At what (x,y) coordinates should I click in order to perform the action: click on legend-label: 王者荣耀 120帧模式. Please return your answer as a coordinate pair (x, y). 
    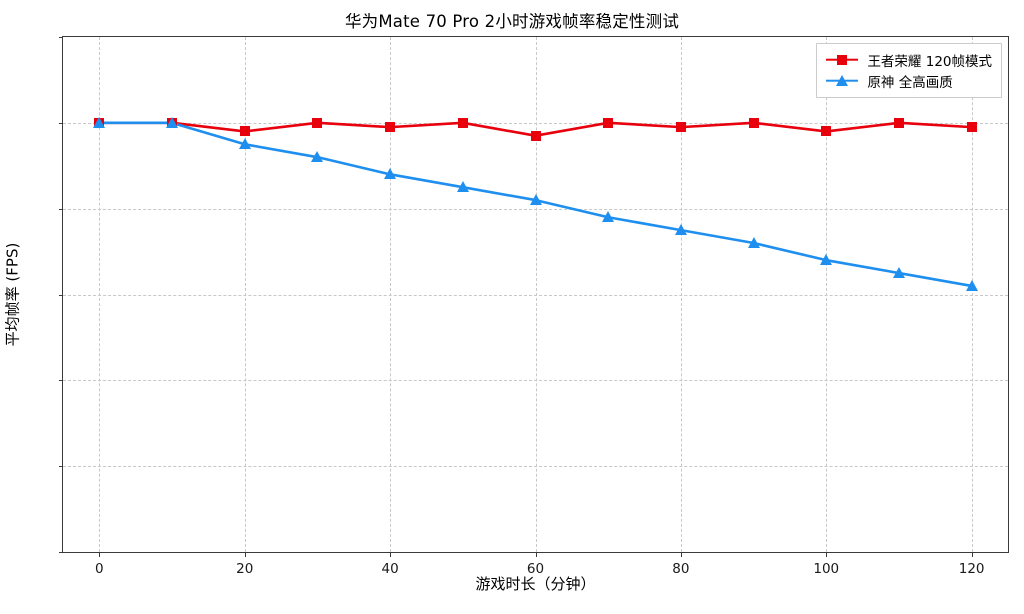
    Looking at the image, I should click on (929, 61).